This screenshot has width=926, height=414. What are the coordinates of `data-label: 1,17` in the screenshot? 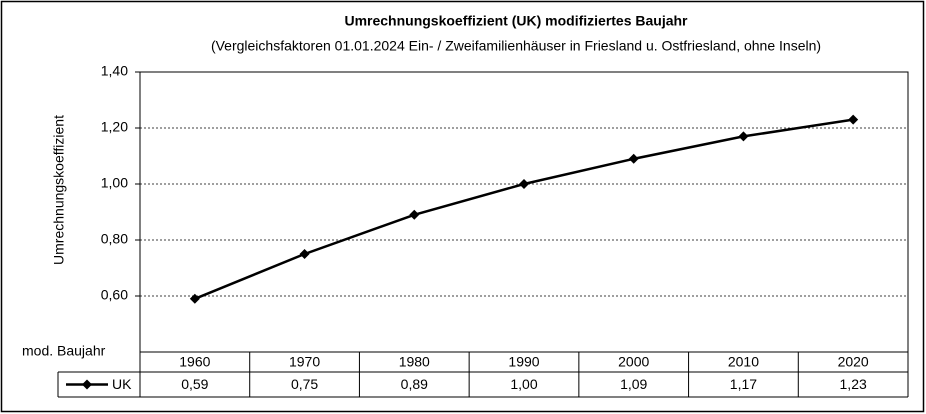 It's located at (743, 384).